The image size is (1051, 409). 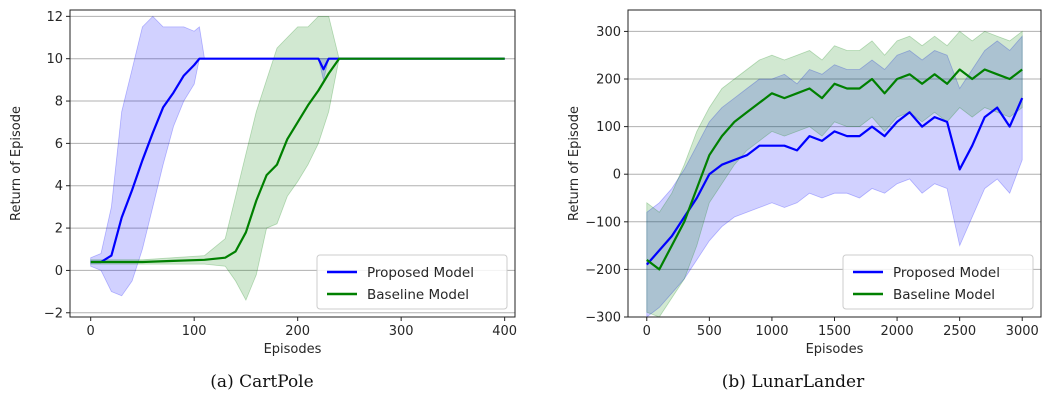 I want to click on y-tick-label: 10, so click(x=54, y=59).